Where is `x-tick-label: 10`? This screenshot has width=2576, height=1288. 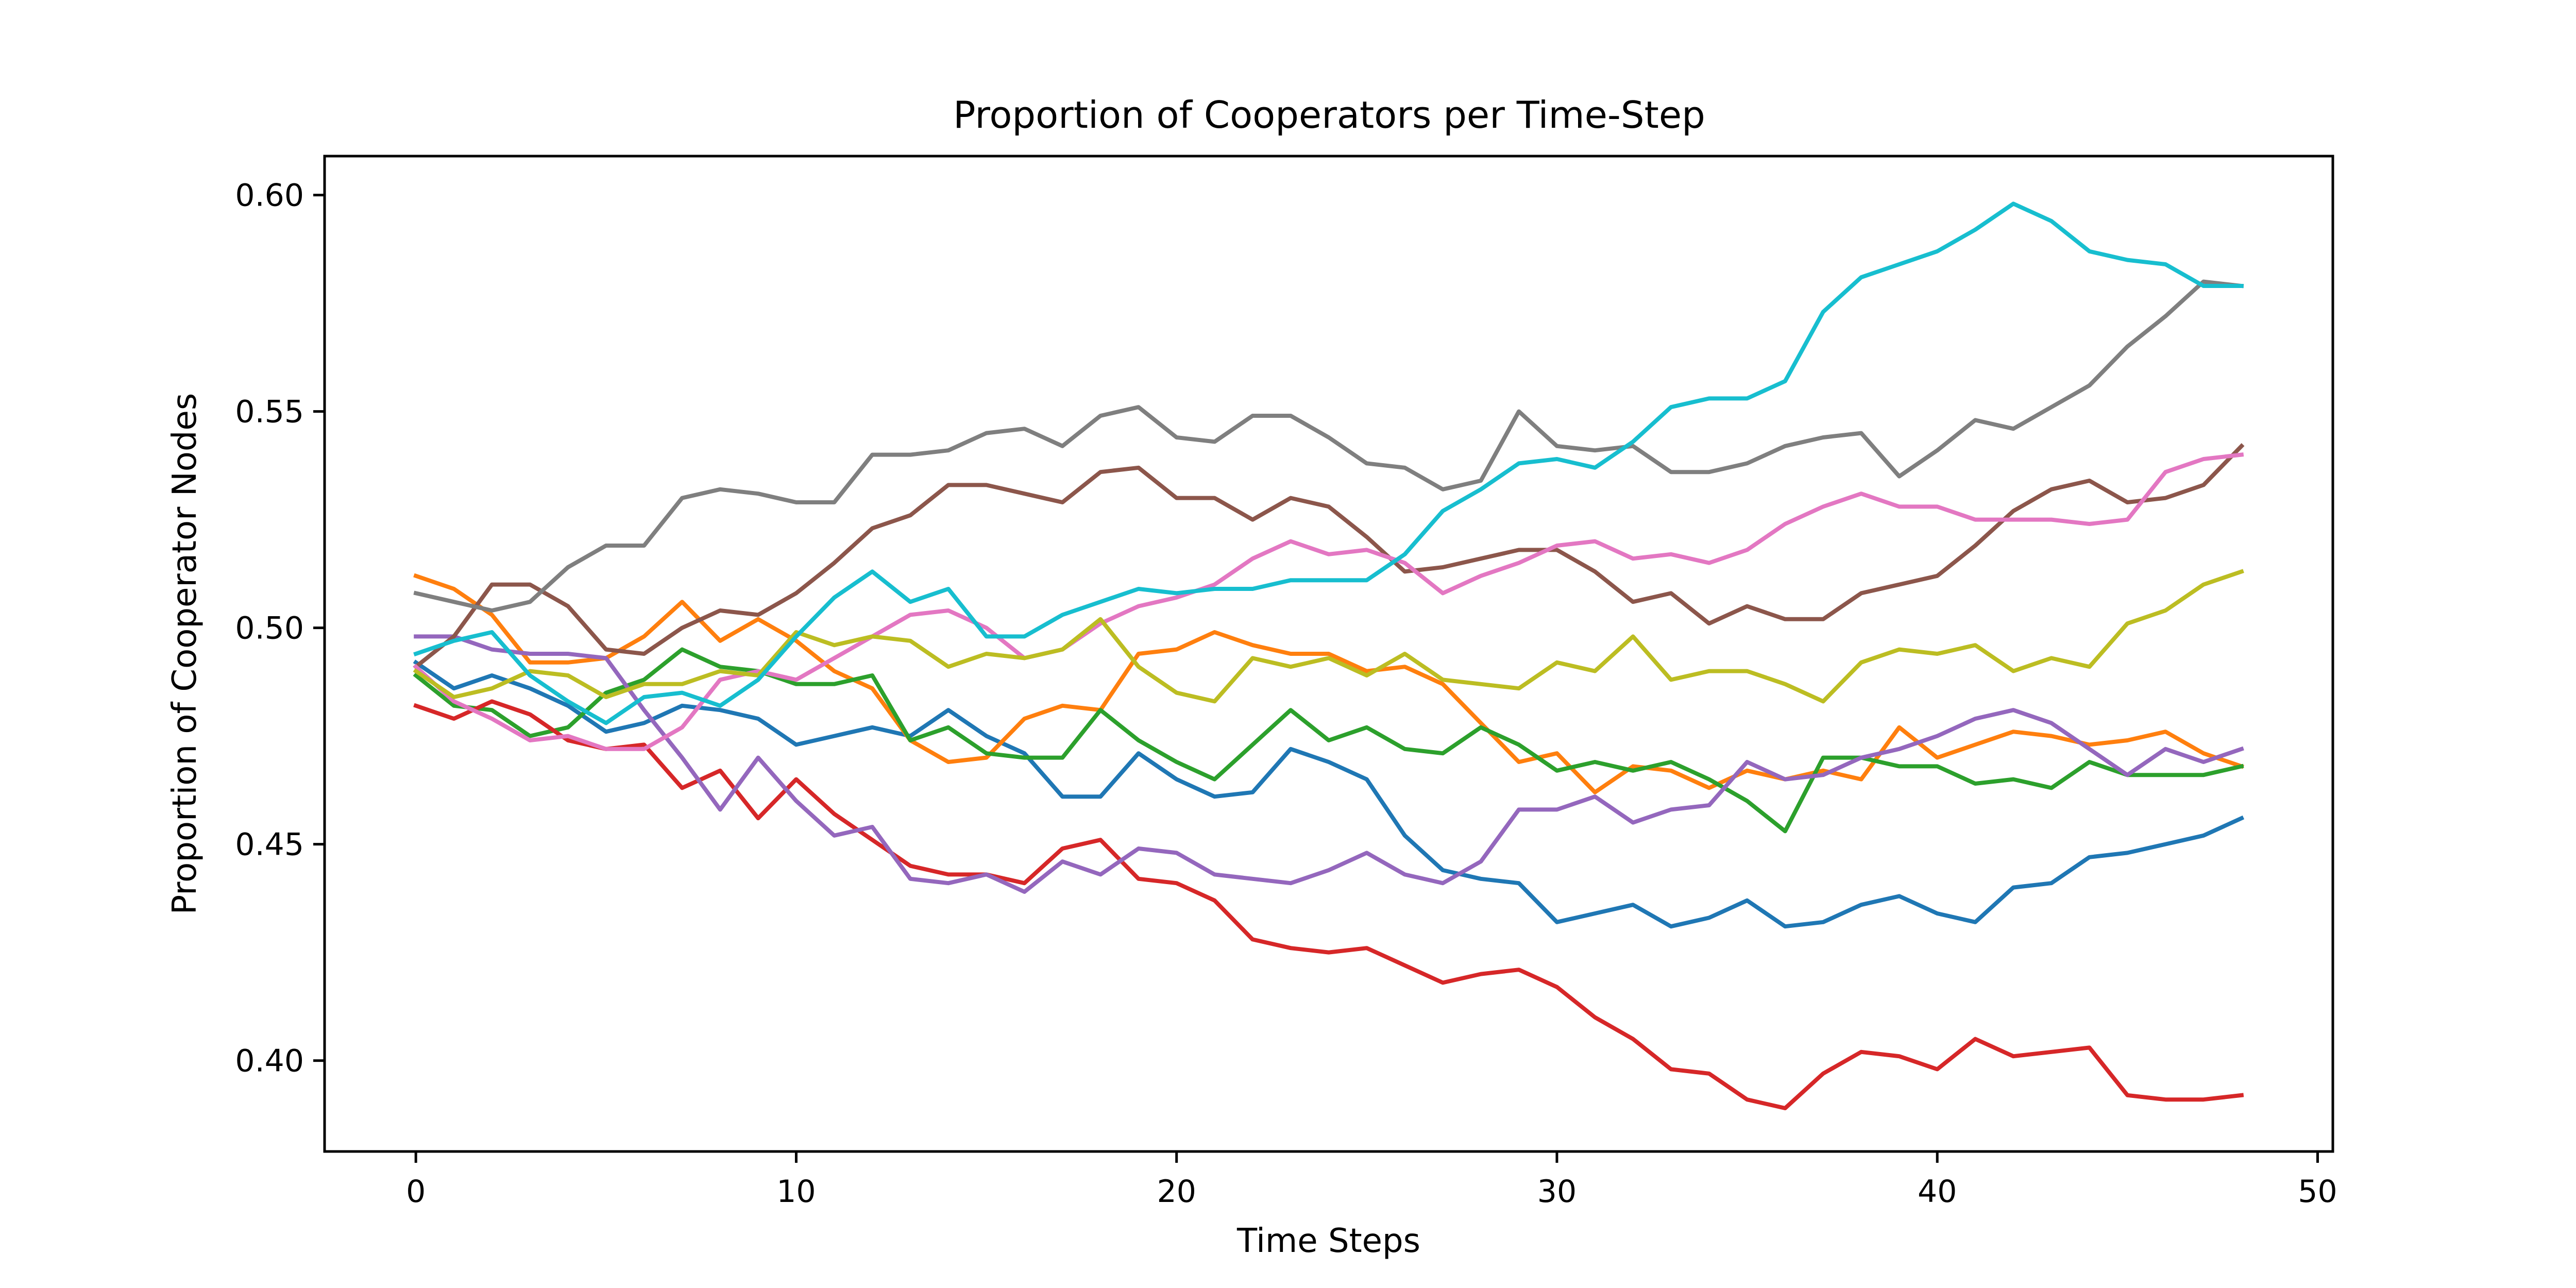
x-tick-label: 10 is located at coordinates (796, 1192).